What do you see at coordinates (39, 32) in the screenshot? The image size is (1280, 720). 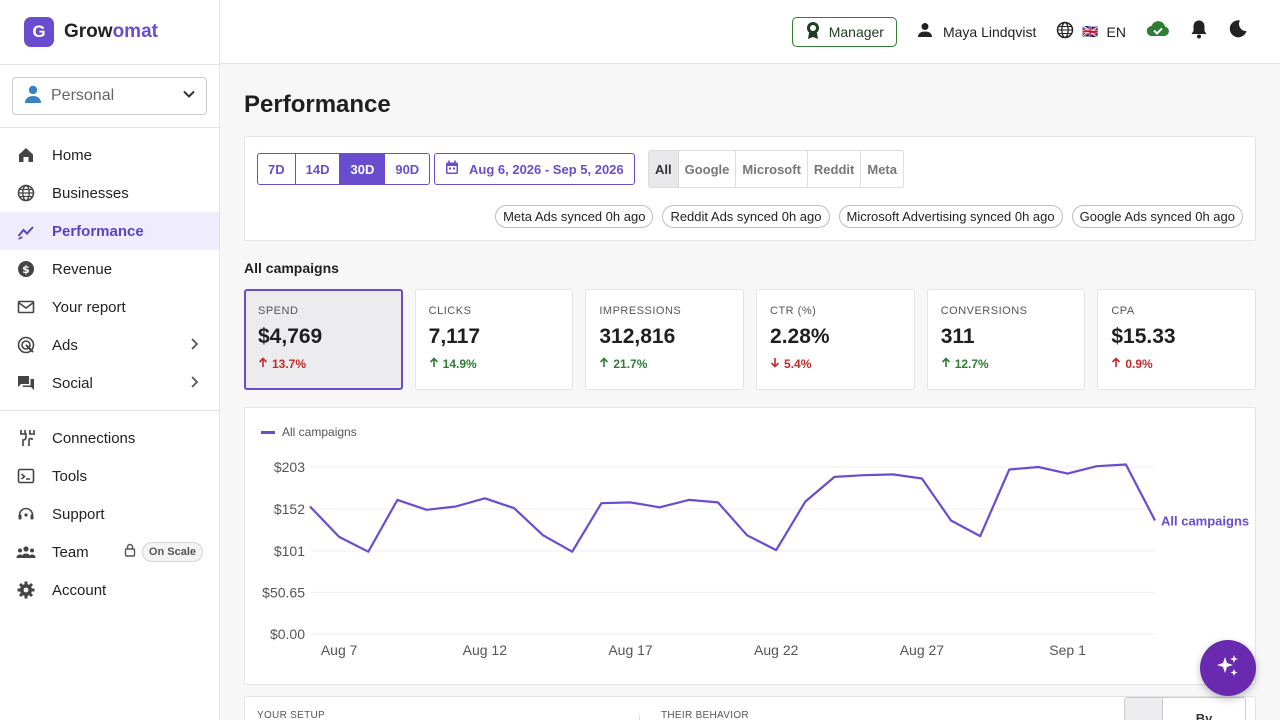 I see `brand-logo: G` at bounding box center [39, 32].